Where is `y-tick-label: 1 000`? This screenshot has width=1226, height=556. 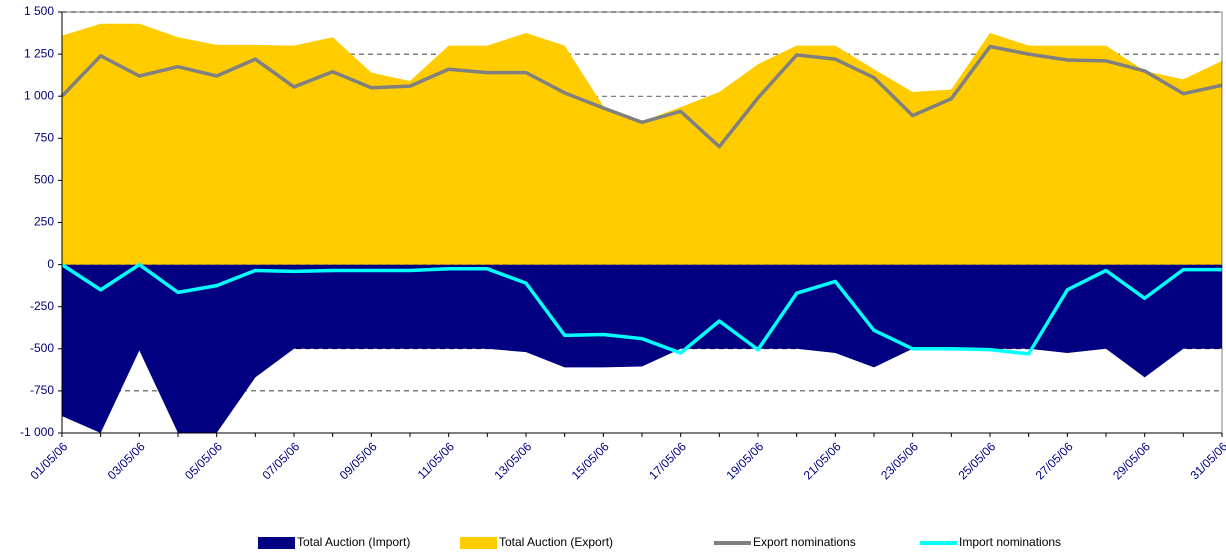 y-tick-label: 1 000 is located at coordinates (39, 95).